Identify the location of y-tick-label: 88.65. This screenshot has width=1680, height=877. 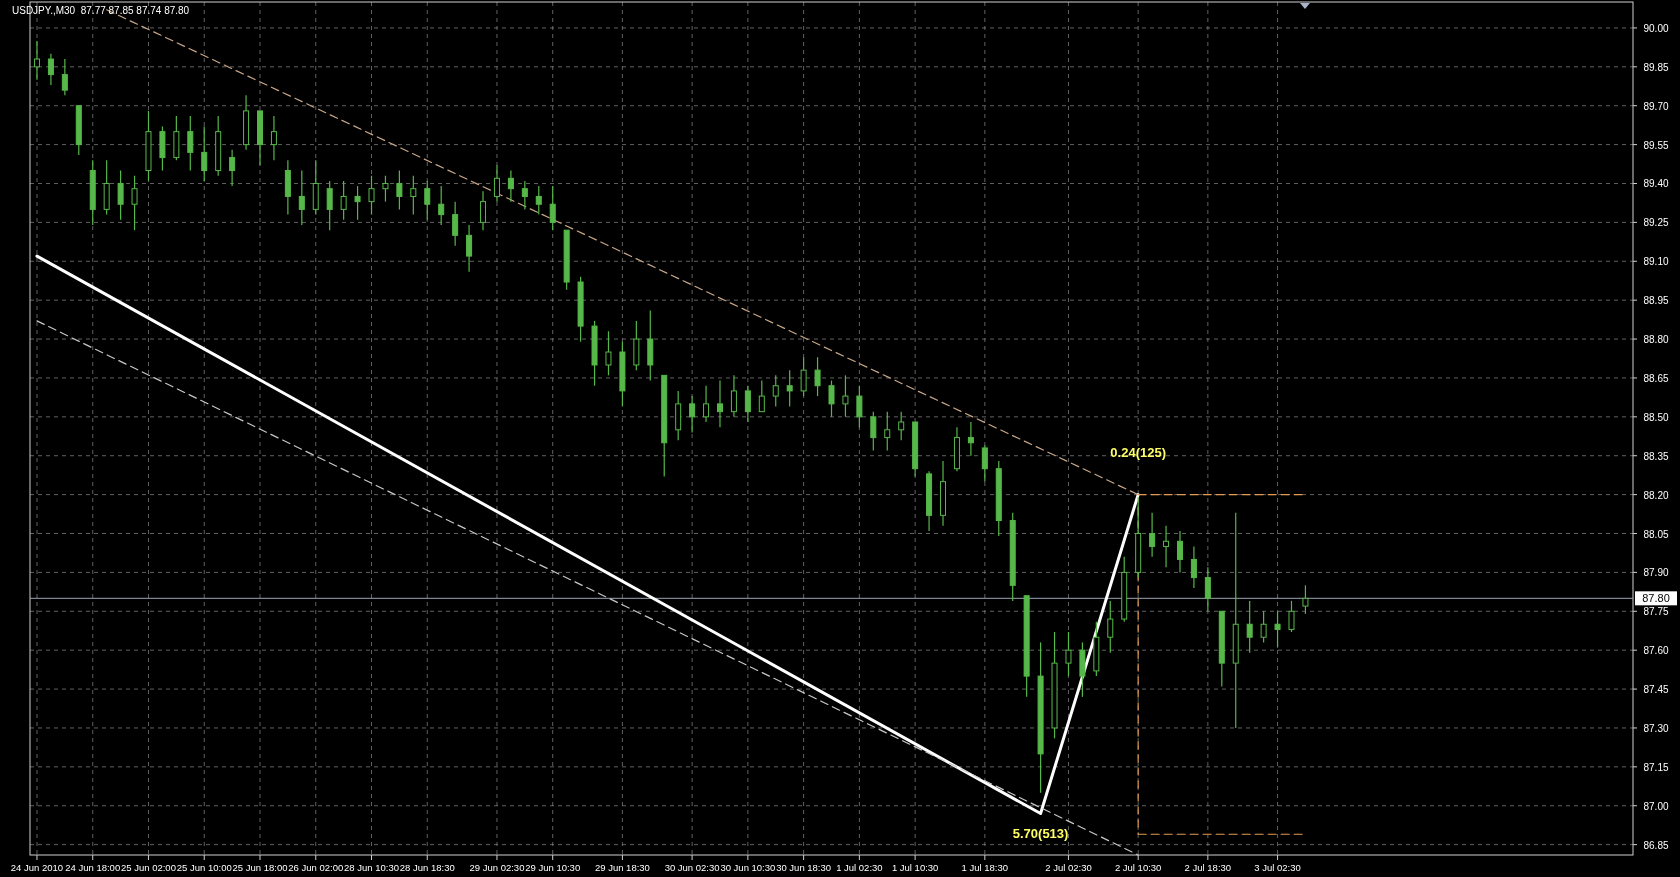
(1656, 378).